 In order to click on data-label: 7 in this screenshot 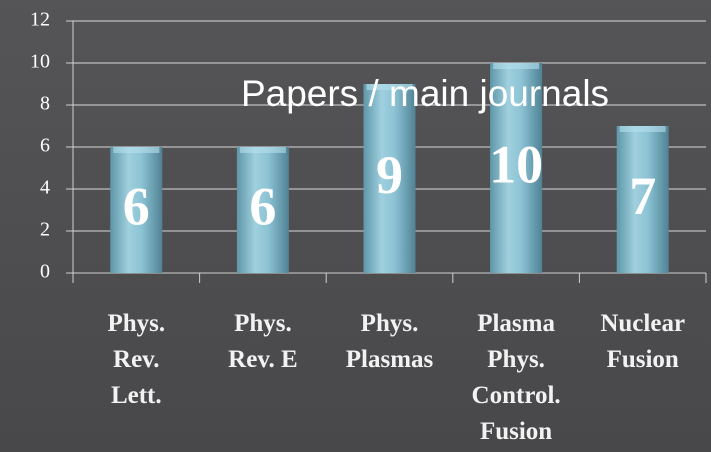, I will do `click(642, 196)`.